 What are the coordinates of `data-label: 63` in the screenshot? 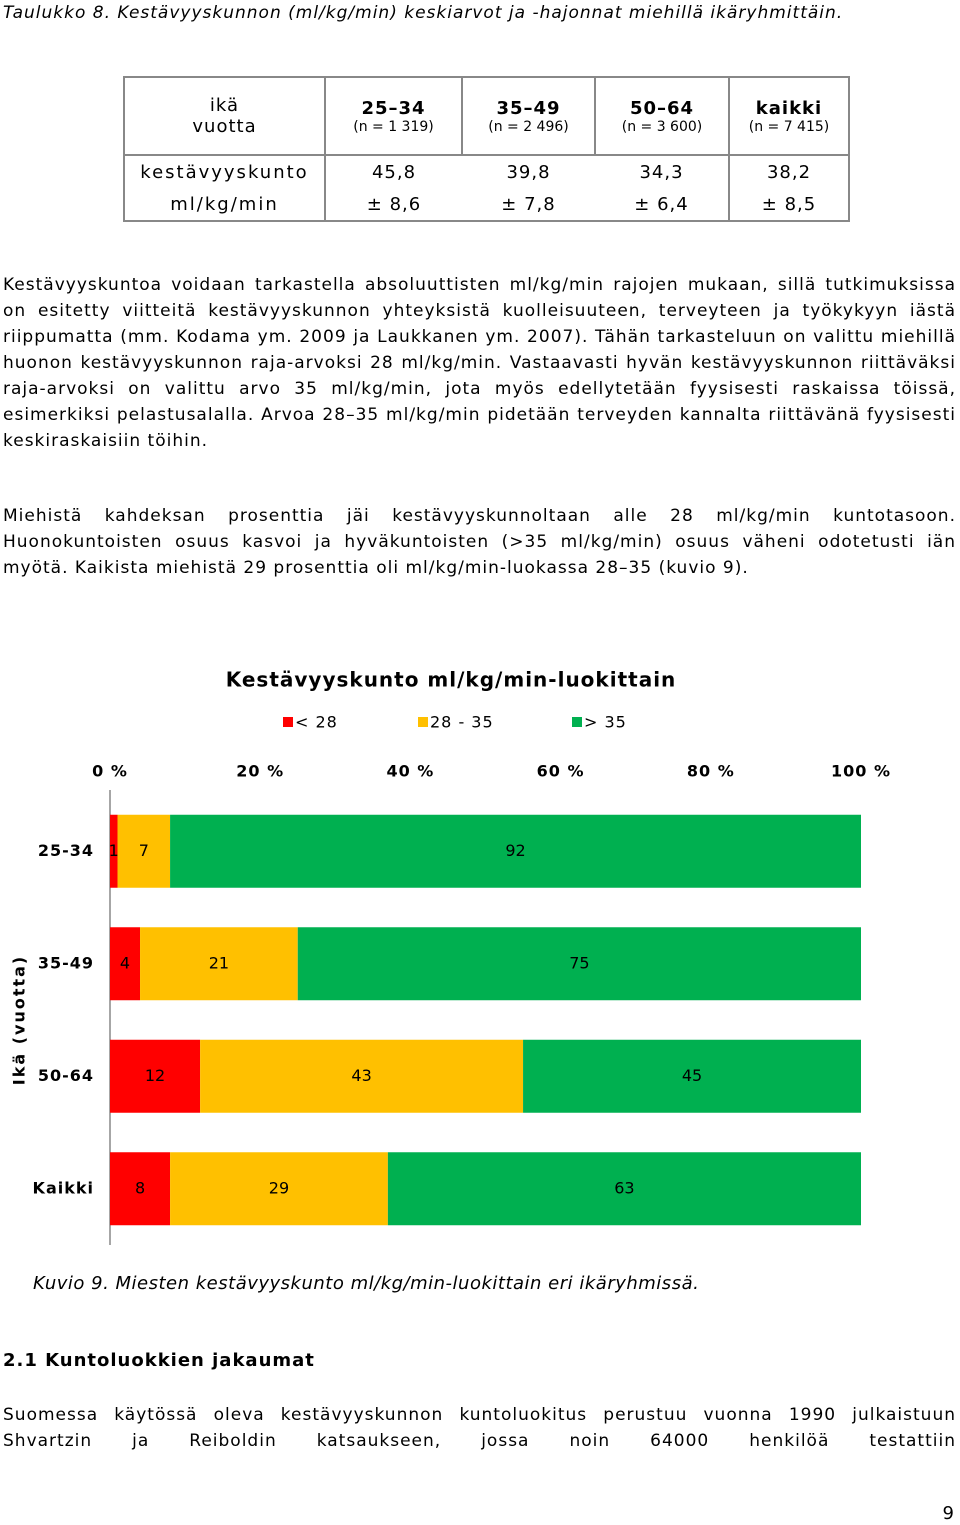 It's located at (624, 1187).